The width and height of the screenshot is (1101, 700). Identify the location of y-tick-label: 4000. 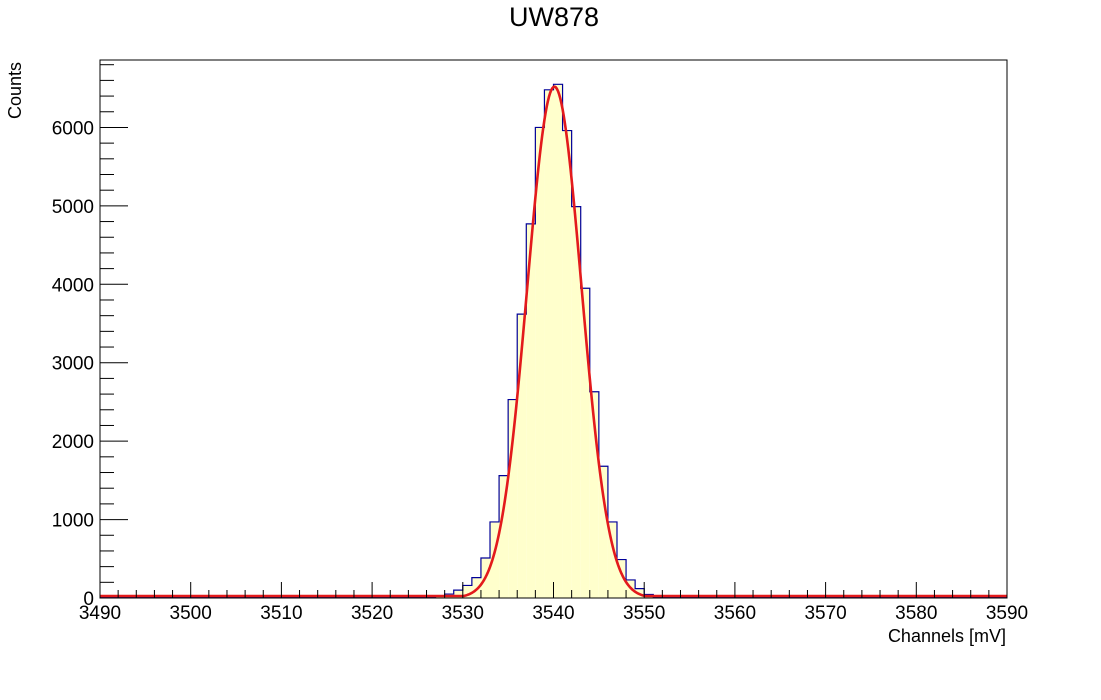
(73, 285).